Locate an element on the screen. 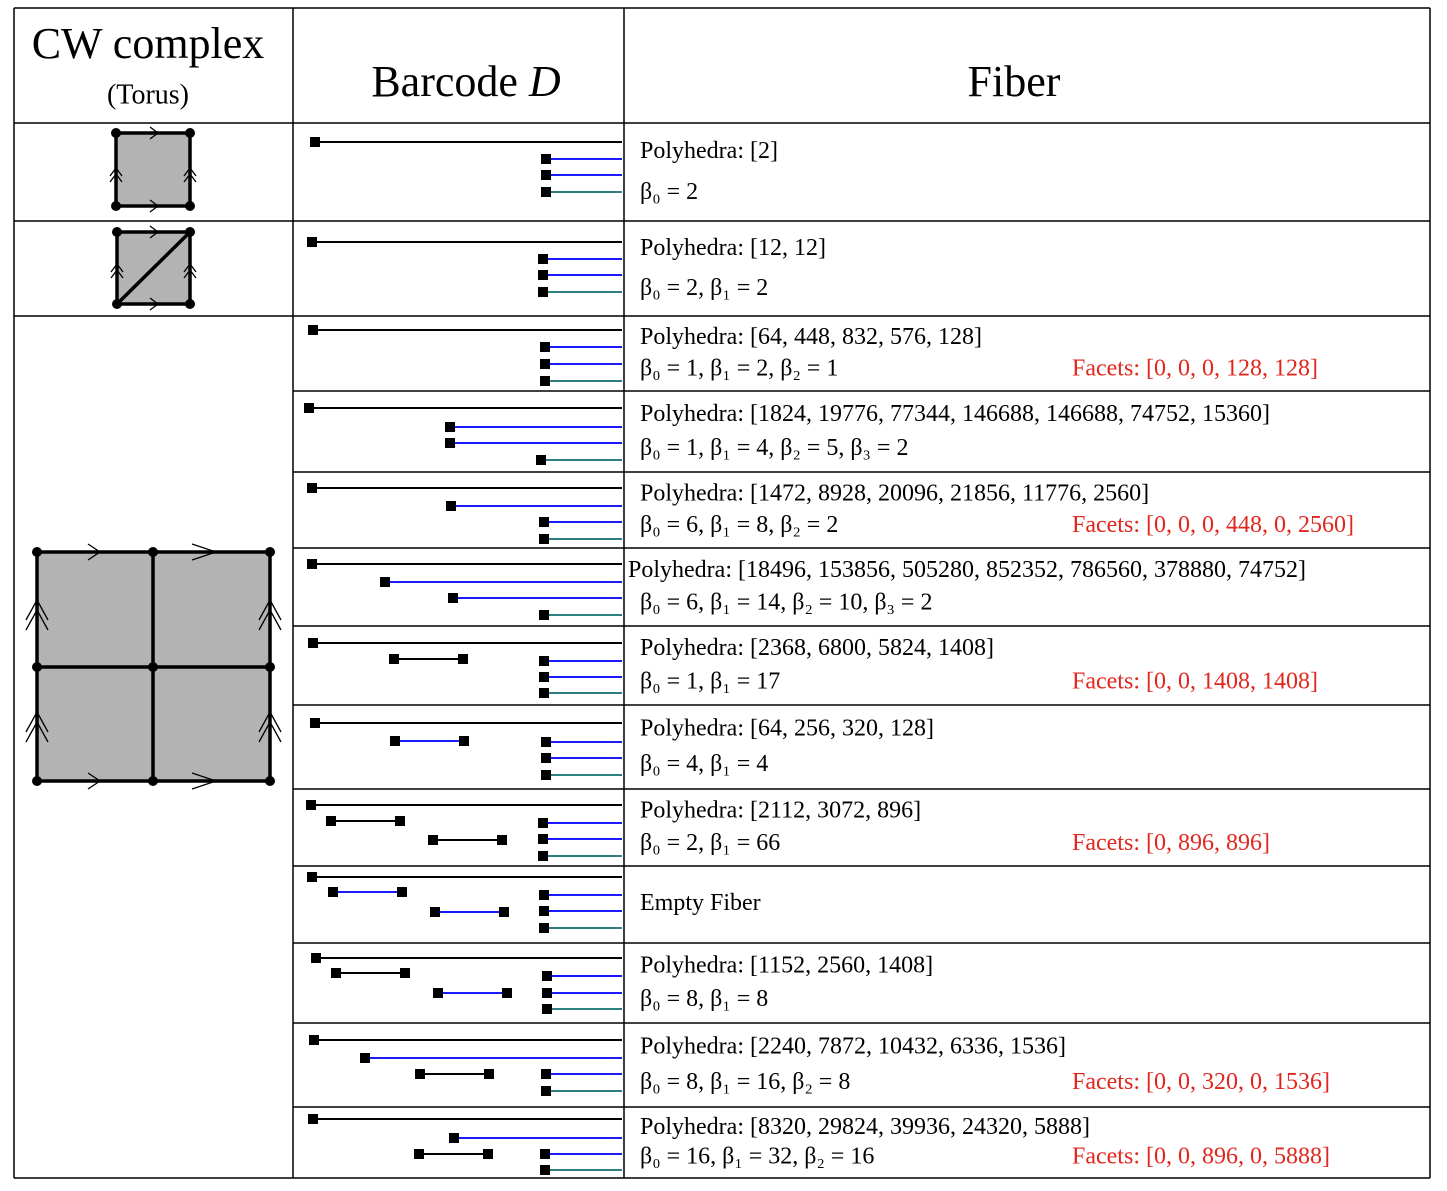  facets: Facets: [0, 0, 0, 448, 0, 2560] is located at coordinates (1213, 525).